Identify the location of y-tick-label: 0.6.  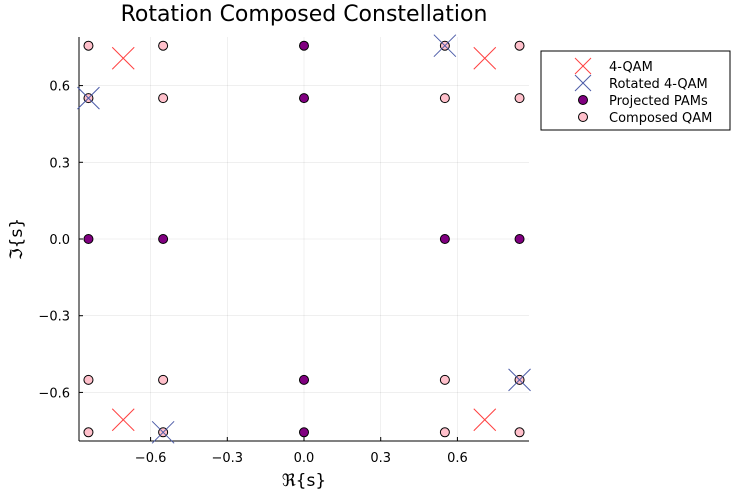
(59, 87).